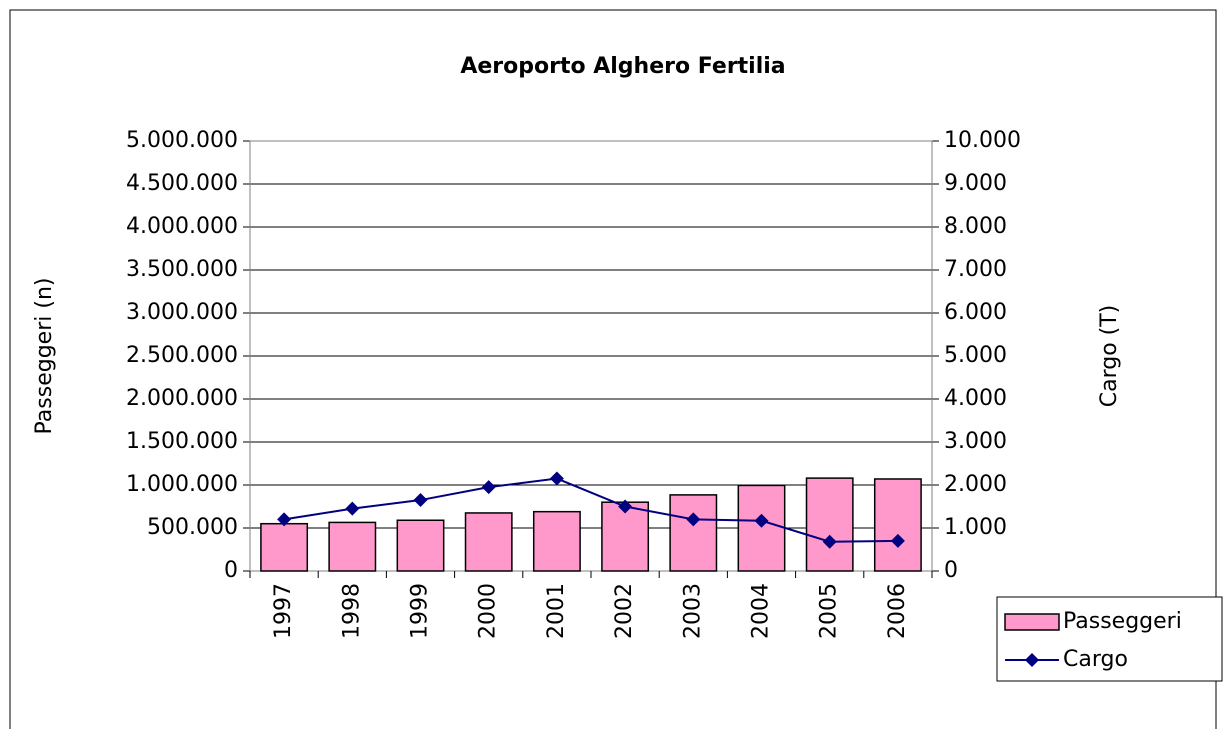 The image size is (1226, 729). Describe the element at coordinates (975, 269) in the screenshot. I see `y2-tick-label: 7.000` at that location.